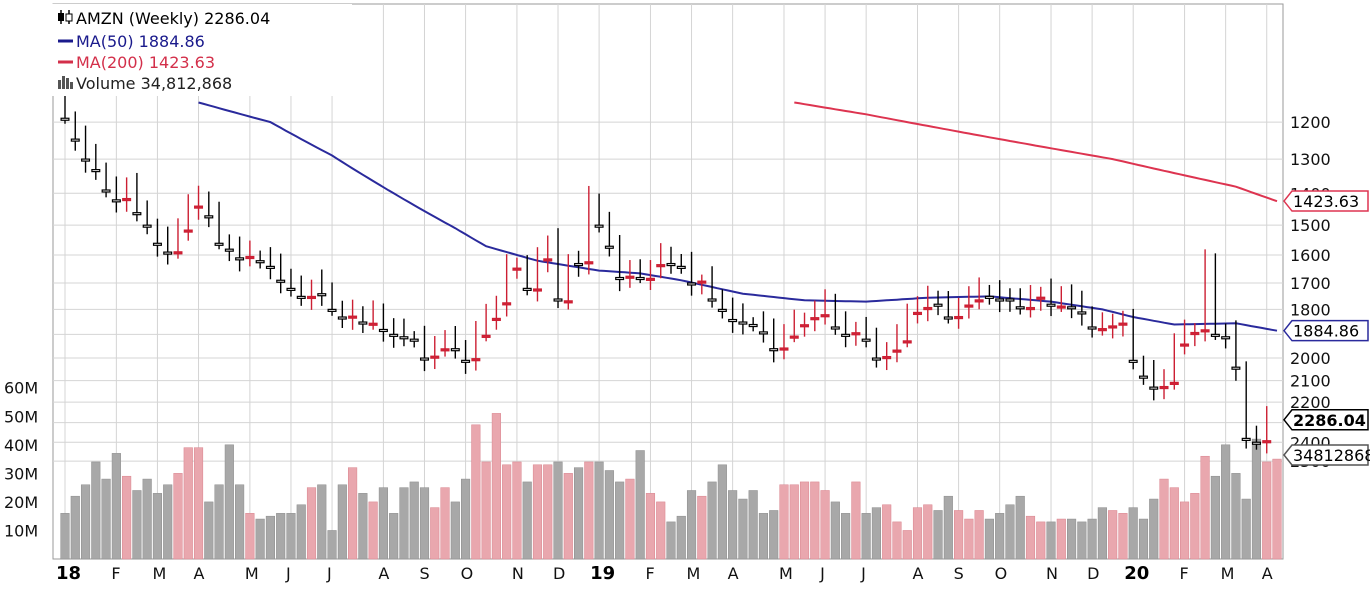  Describe the element at coordinates (1001, 573) in the screenshot. I see `month-label: O` at that location.